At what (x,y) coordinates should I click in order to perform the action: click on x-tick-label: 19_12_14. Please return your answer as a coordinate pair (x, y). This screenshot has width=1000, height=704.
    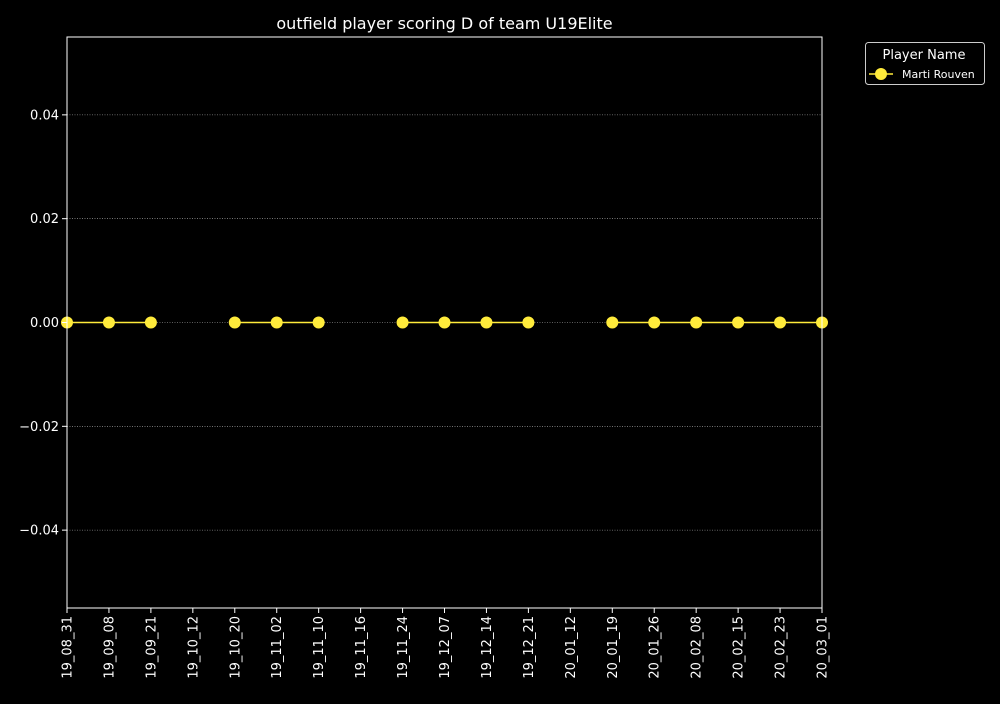
    Looking at the image, I should click on (487, 647).